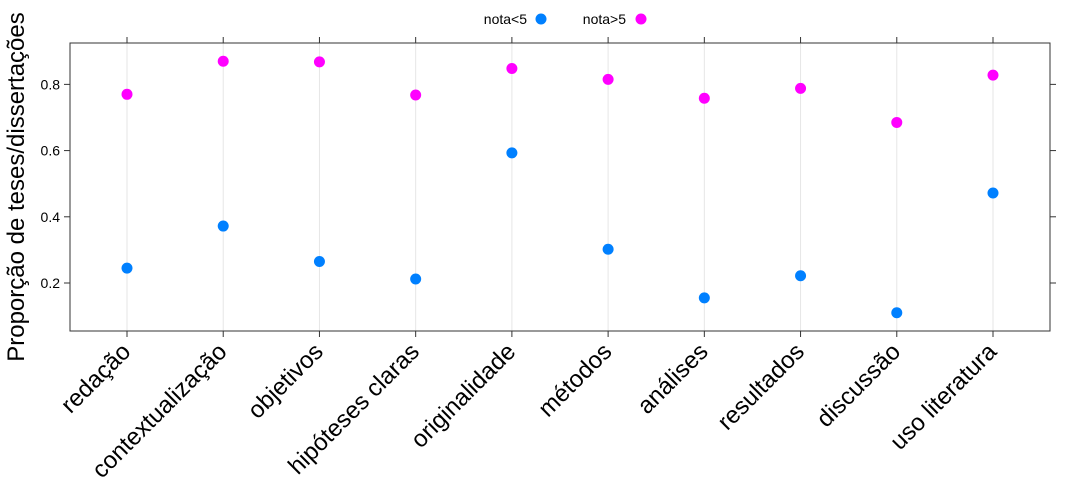 This screenshot has height=504, width=1080. What do you see at coordinates (565, 19) in the screenshot?
I see `legend: nota<5 nota>5` at bounding box center [565, 19].